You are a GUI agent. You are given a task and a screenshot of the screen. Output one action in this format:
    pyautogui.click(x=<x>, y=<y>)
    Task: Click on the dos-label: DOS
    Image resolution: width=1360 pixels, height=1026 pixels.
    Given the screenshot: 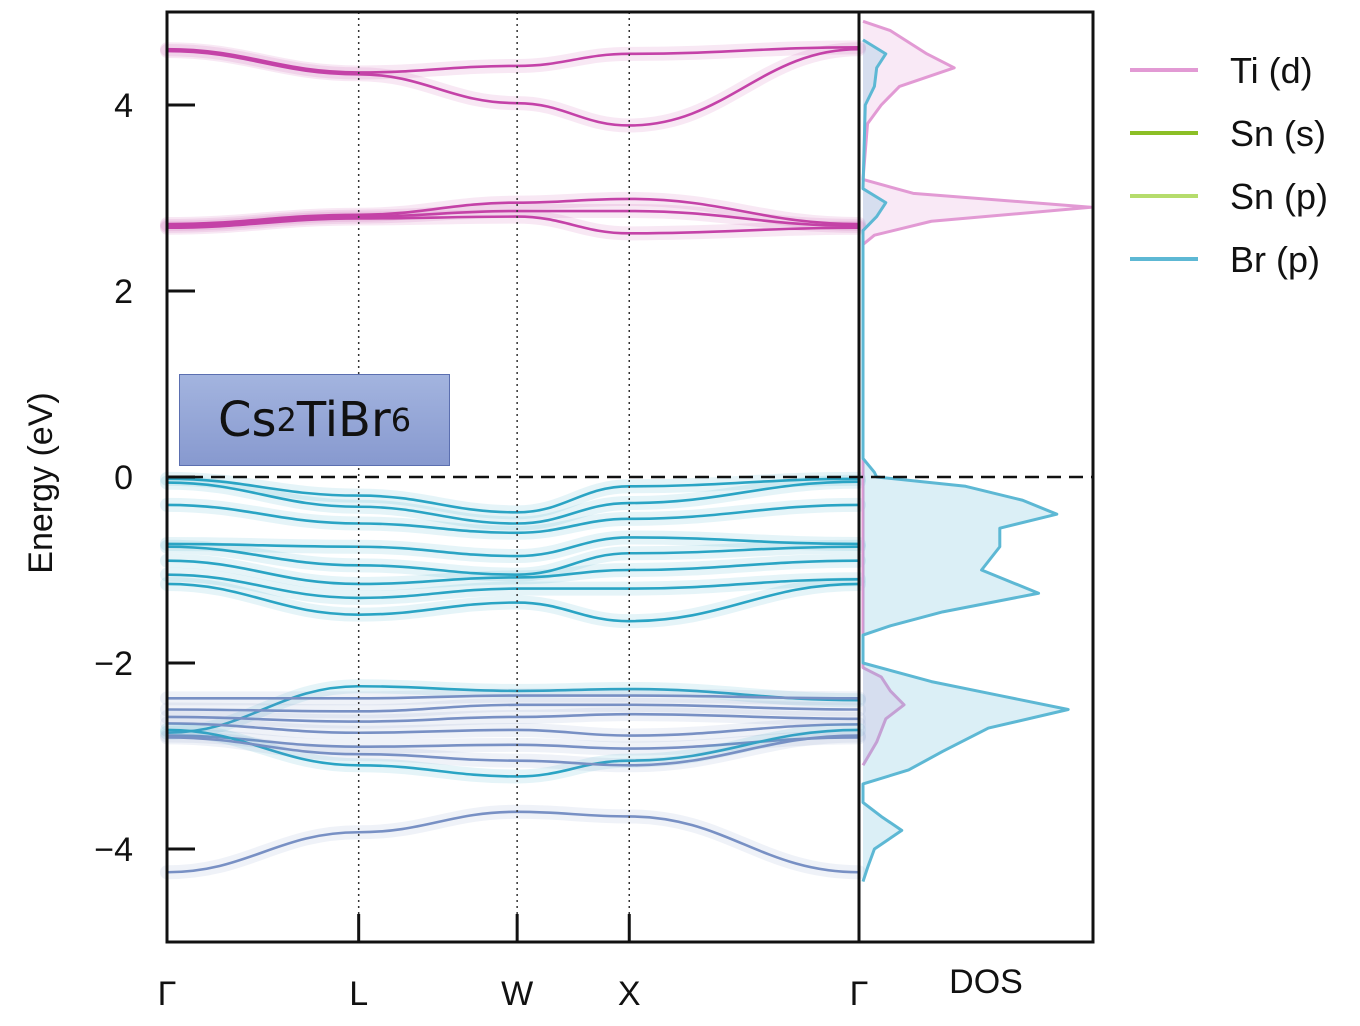 What is the action you would take?
    pyautogui.click(x=986, y=982)
    